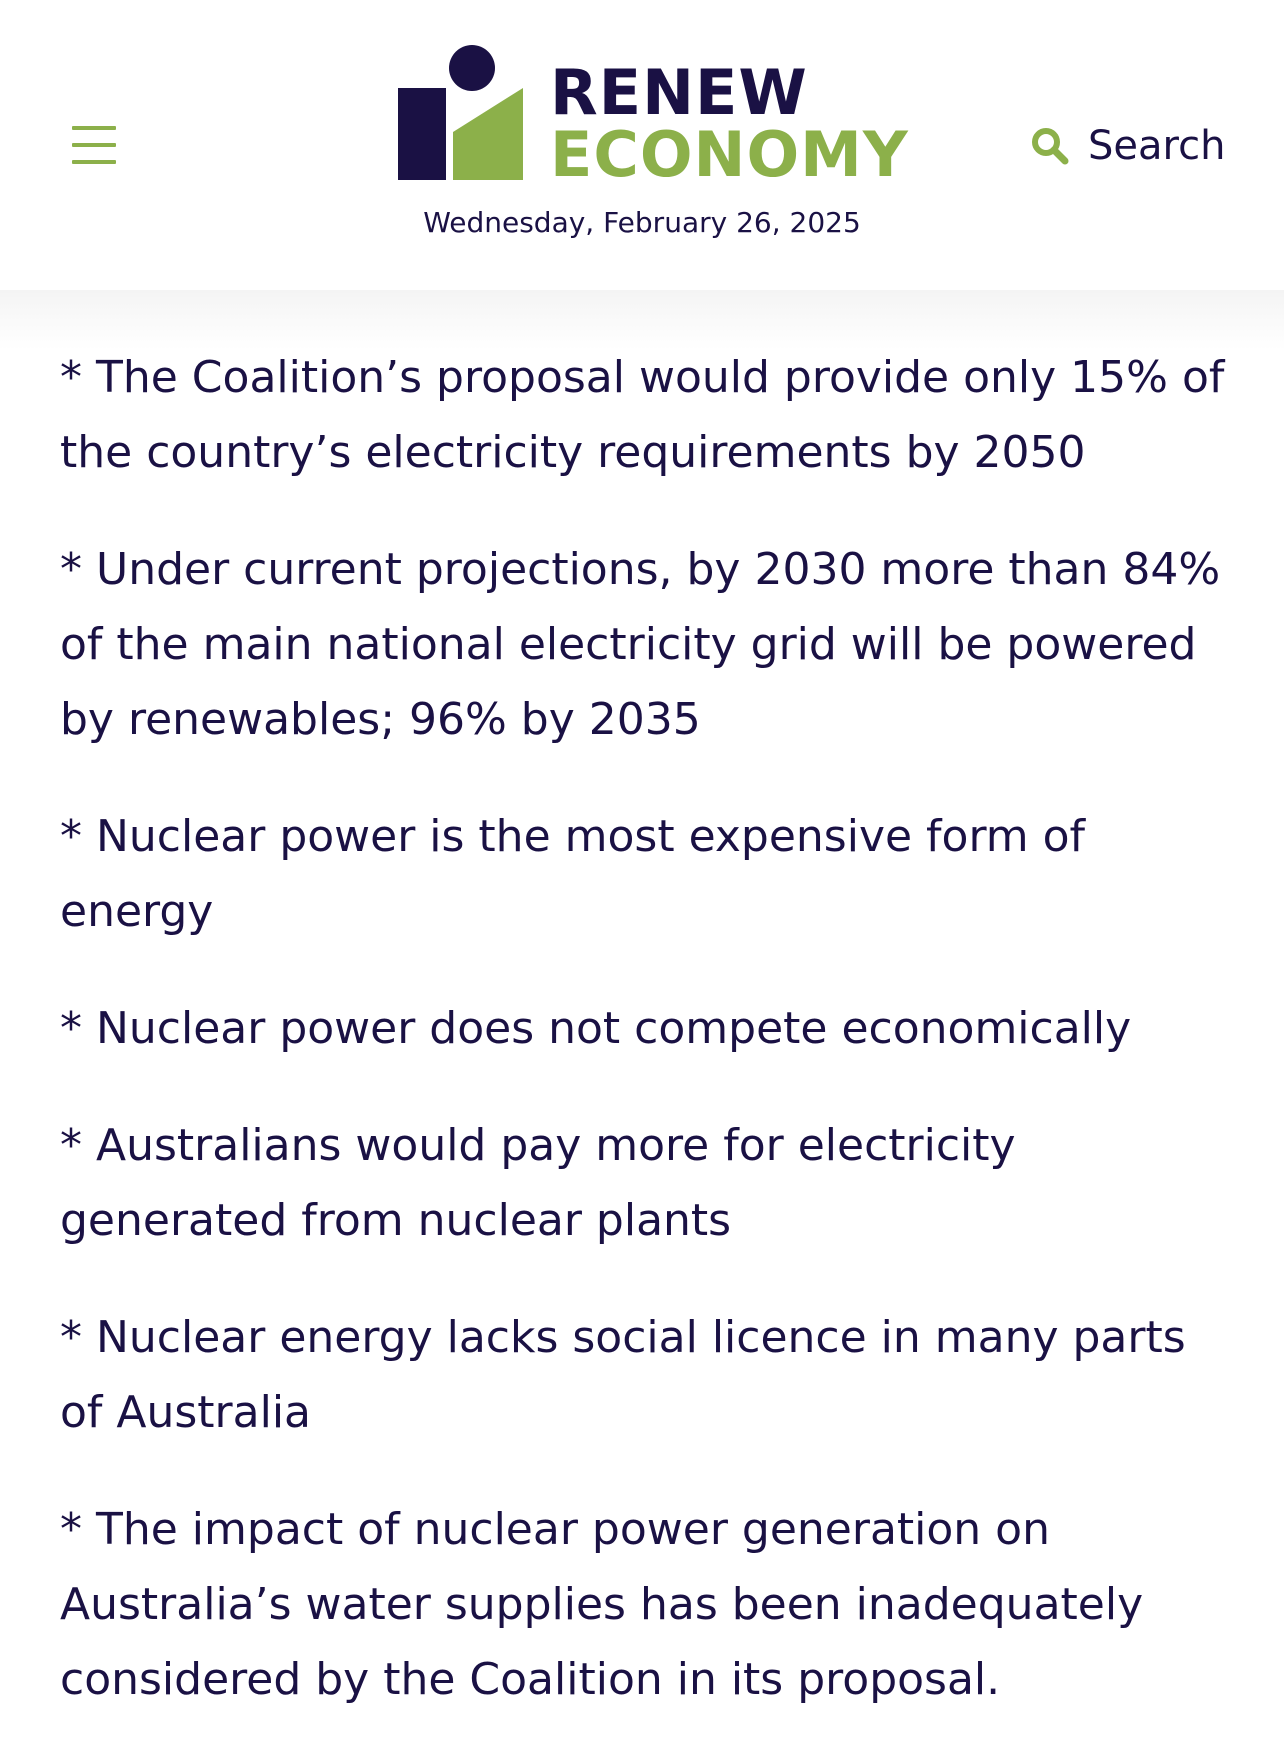  I want to click on logo-text-economy: ECONOMY, so click(729, 154).